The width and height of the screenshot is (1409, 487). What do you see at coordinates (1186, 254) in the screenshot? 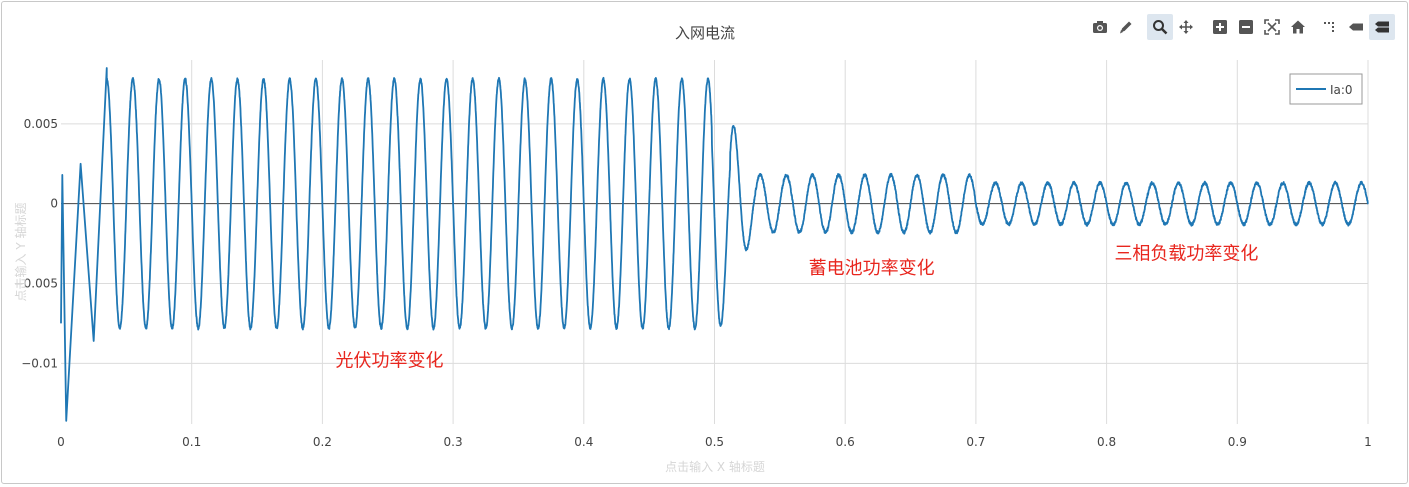
I see `annotation-label: 三相负载功率变化` at bounding box center [1186, 254].